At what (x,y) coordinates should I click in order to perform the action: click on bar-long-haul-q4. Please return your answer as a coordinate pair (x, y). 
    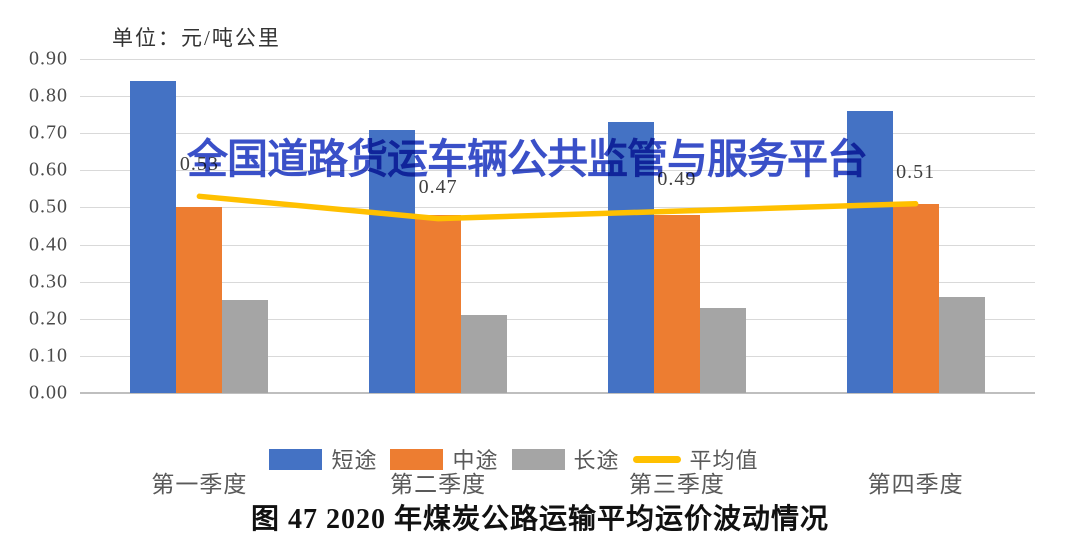
    Looking at the image, I should click on (961, 344).